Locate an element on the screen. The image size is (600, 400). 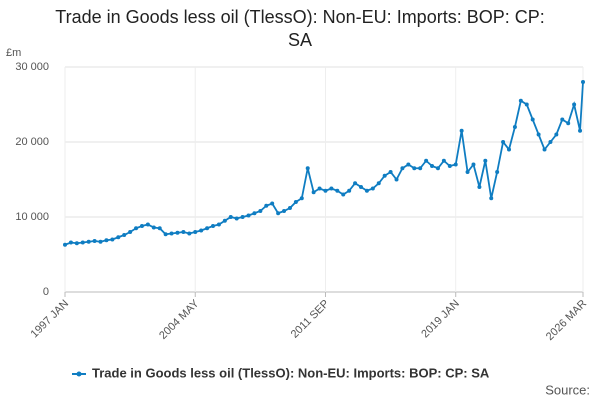
x-tick-label: 2026 MAR is located at coordinates (566, 320).